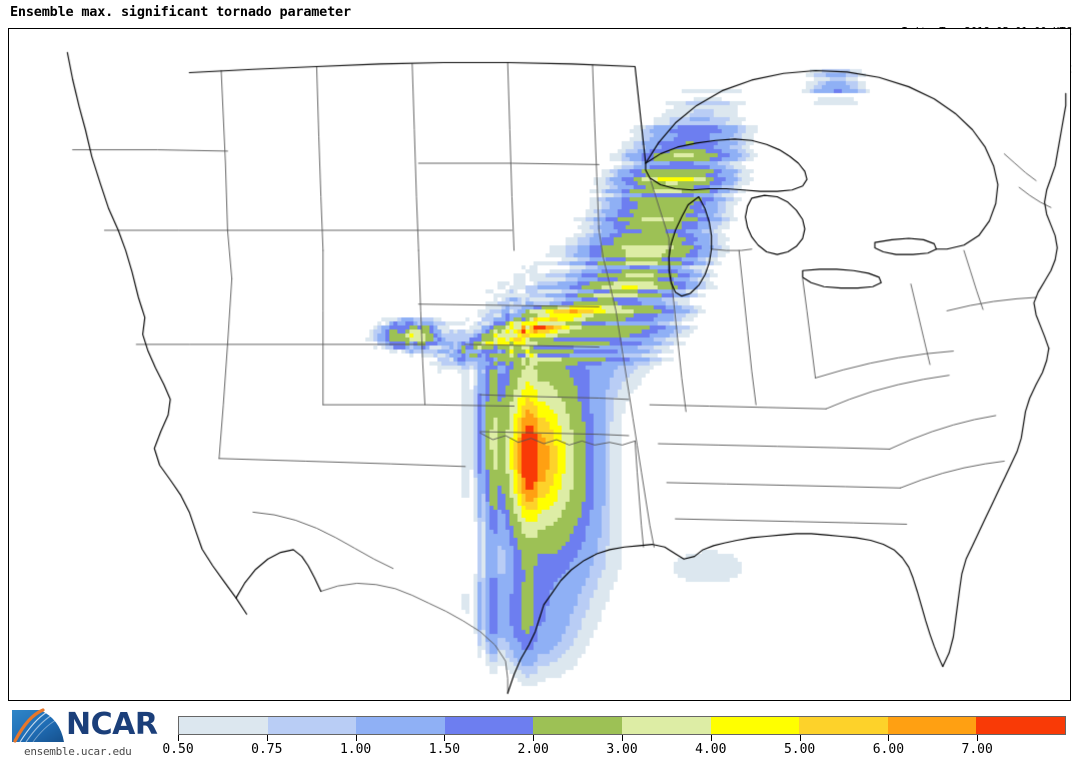 This screenshot has height=766, width=1080. What do you see at coordinates (112, 724) in the screenshot?
I see `ncar-wordmark: NCAR` at bounding box center [112, 724].